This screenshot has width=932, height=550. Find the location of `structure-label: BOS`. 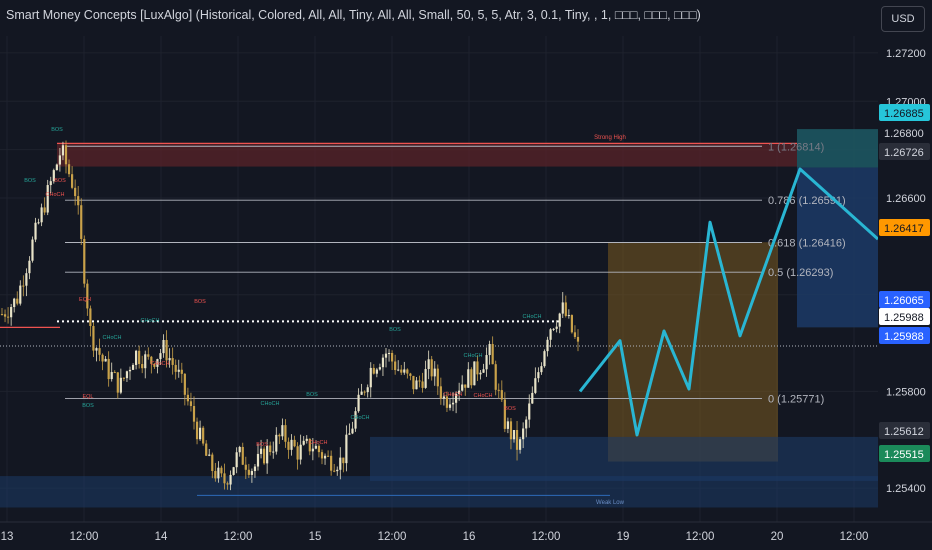

structure-label: BOS is located at coordinates (395, 330).